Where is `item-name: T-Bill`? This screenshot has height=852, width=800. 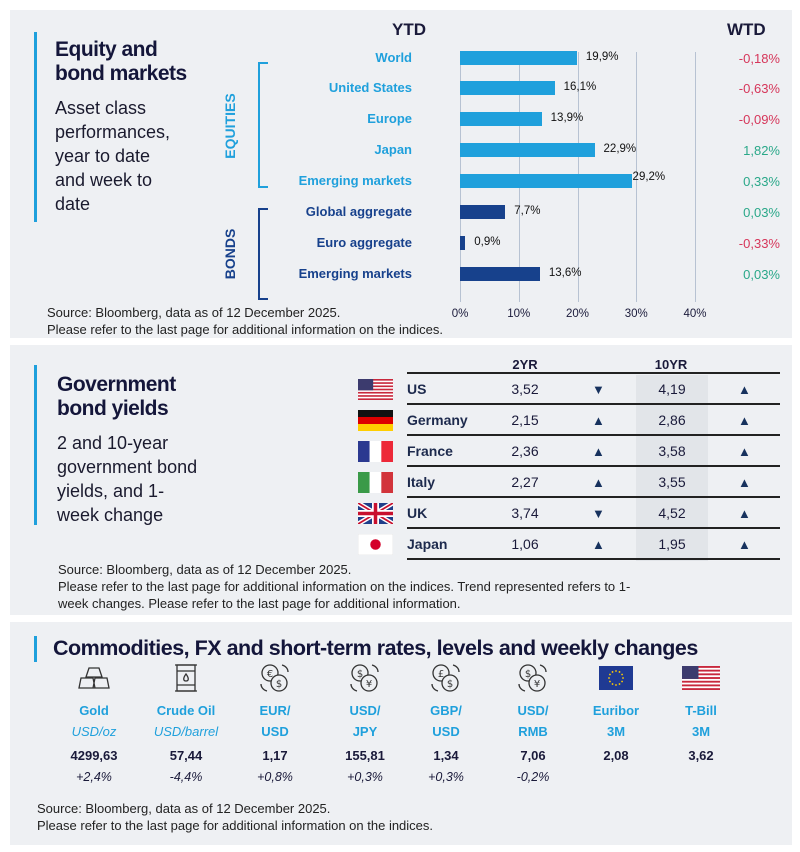 item-name: T-Bill is located at coordinates (701, 710).